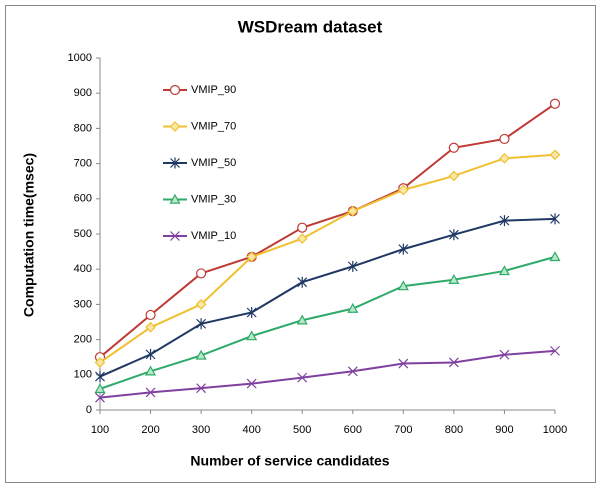 The height and width of the screenshot is (489, 602). I want to click on x-tick-label: 700, so click(403, 430).